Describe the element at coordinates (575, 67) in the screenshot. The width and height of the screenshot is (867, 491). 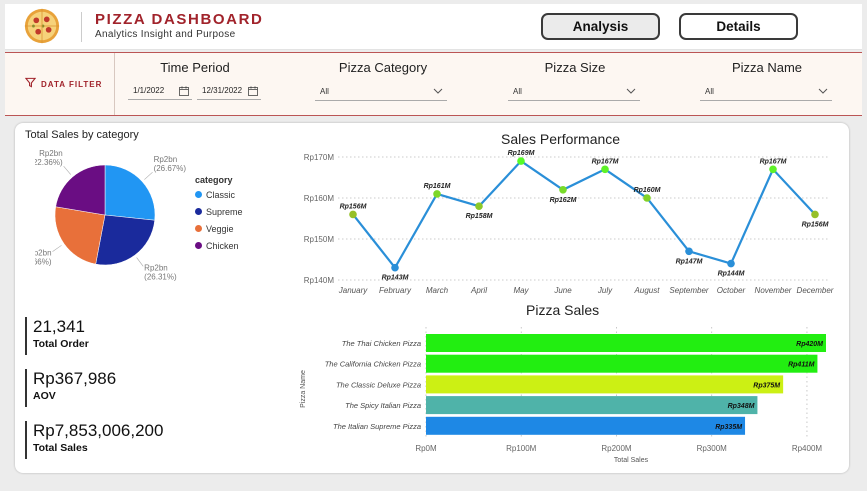
I see `pizza-size-title: Pizza Size` at that location.